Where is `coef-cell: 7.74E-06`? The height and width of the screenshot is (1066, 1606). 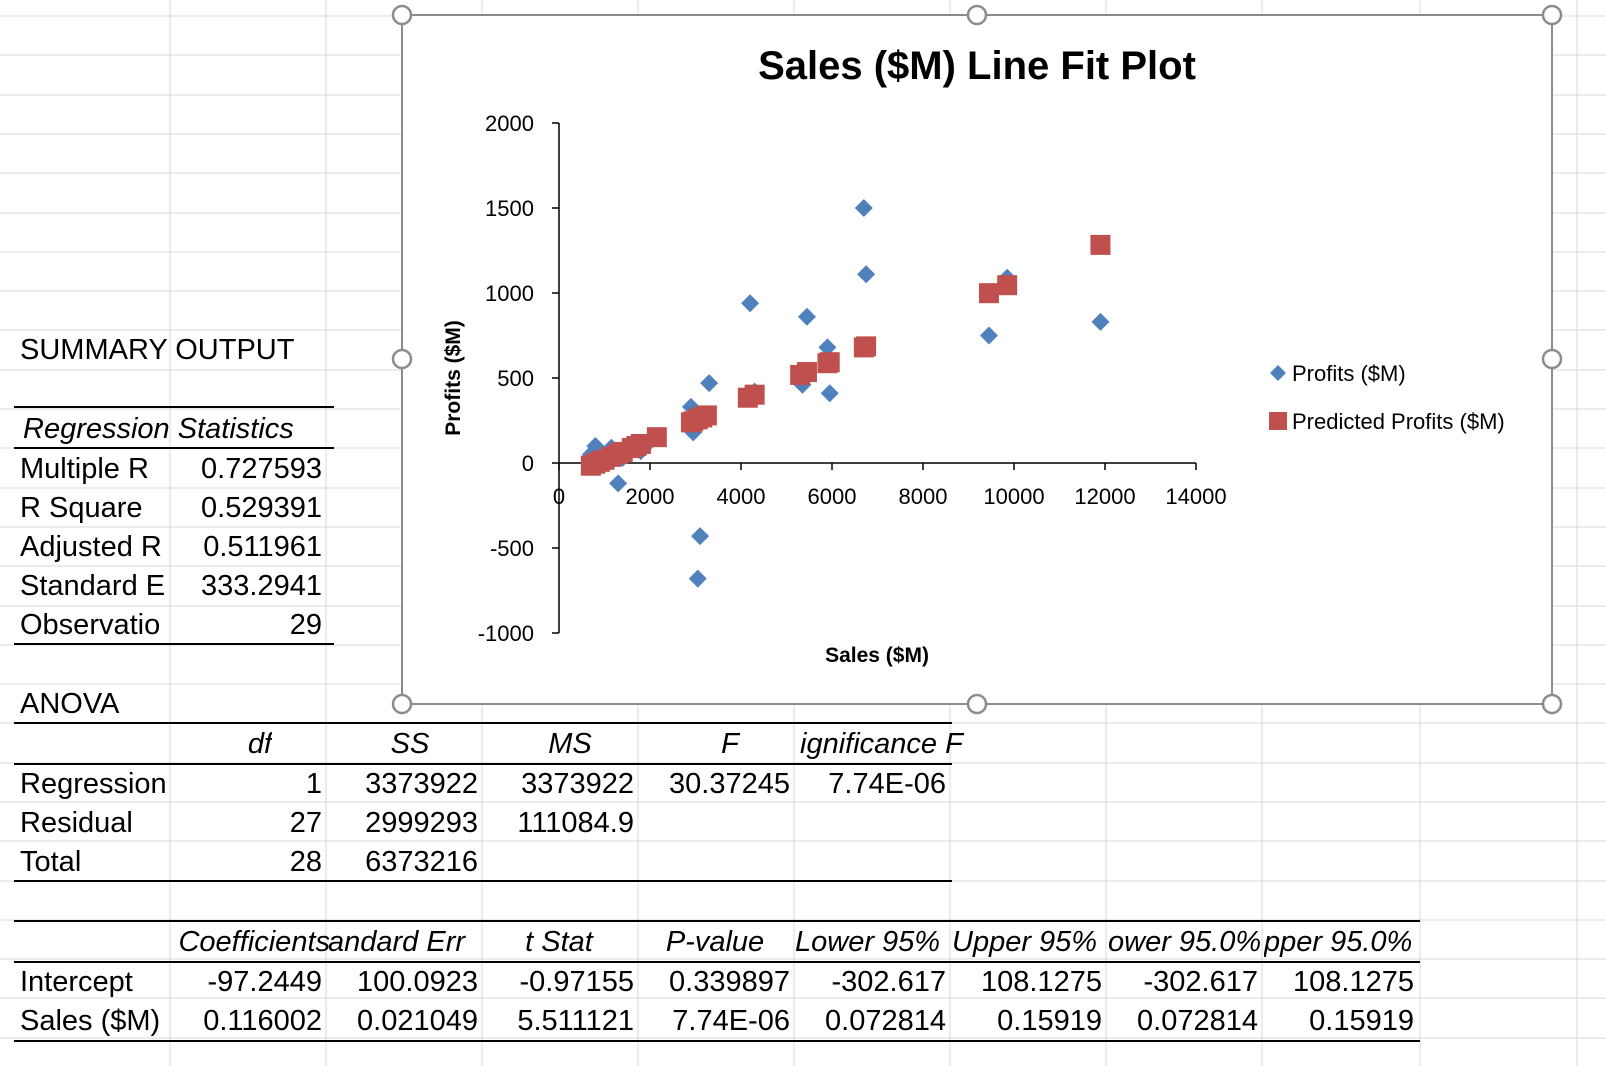 coef-cell: 7.74E-06 is located at coordinates (731, 1021).